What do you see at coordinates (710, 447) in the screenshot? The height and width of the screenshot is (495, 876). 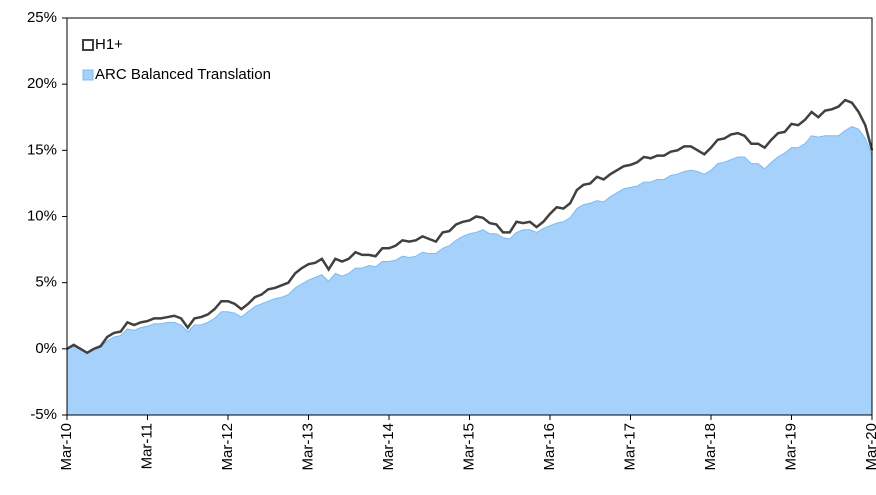 I see `x-tick-label: Mar-18` at bounding box center [710, 447].